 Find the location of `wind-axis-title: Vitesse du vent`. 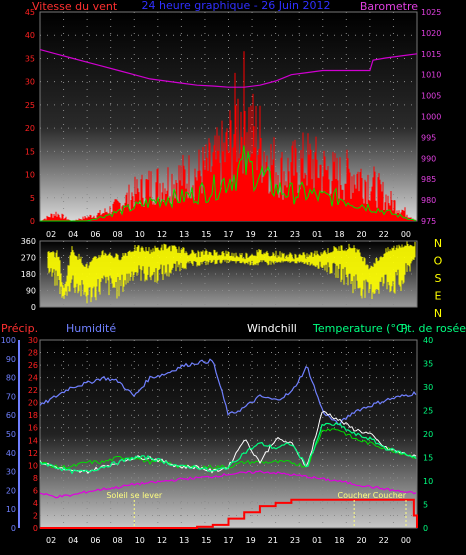

wind-axis-title: Vitesse du vent is located at coordinates (75, 6).